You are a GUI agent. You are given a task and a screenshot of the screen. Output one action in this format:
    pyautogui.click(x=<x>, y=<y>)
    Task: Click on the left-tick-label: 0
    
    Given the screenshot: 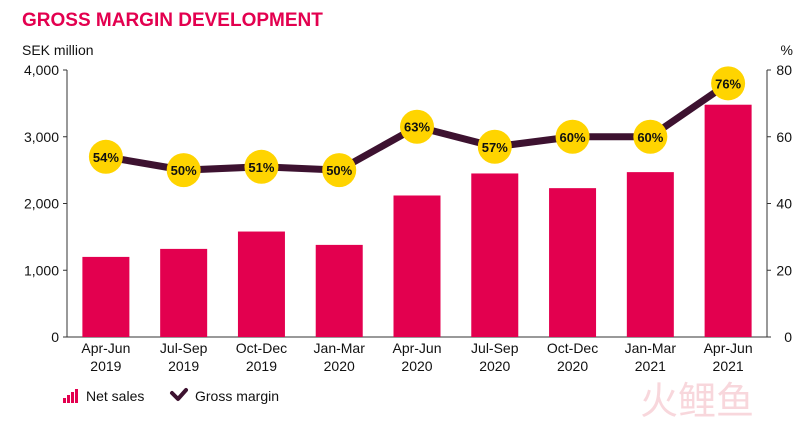 What is the action you would take?
    pyautogui.click(x=55, y=337)
    